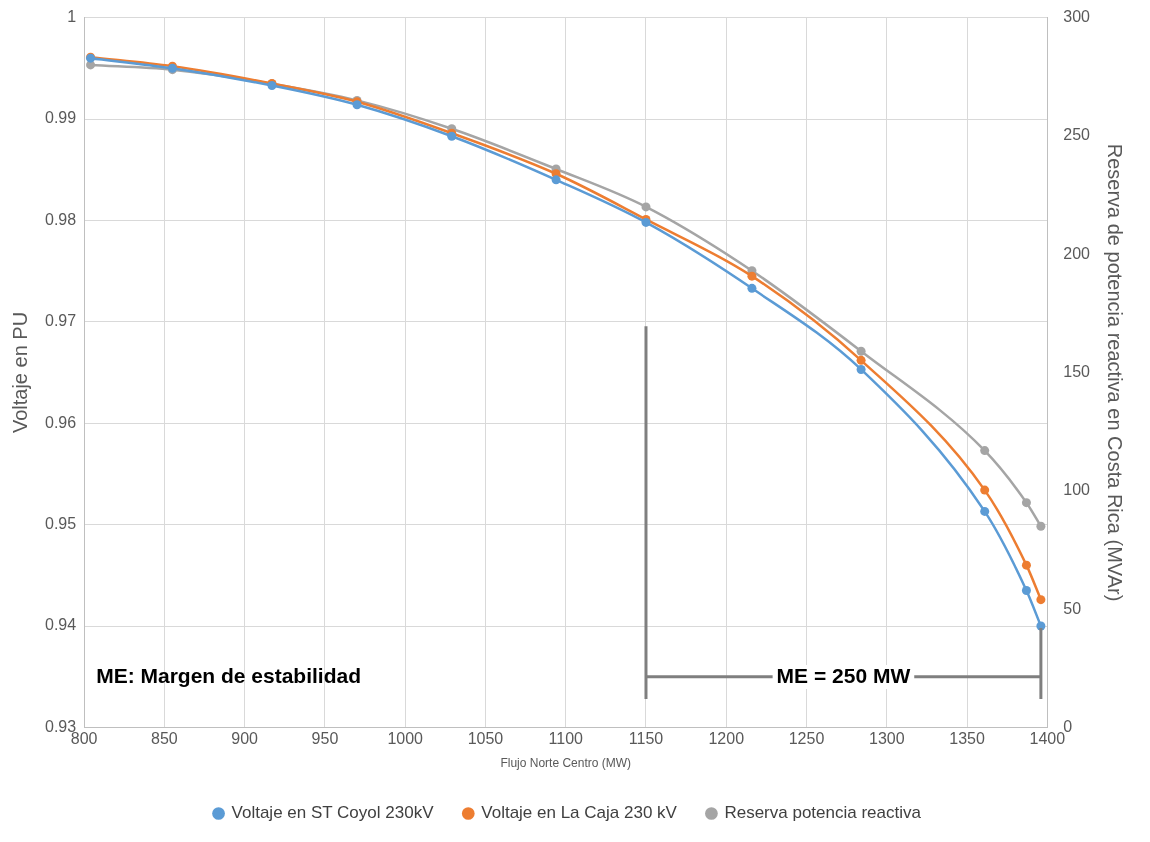 The image size is (1150, 842). What do you see at coordinates (566, 763) in the screenshot?
I see `x-axis-title: Flujo Norte Centro (MW)` at bounding box center [566, 763].